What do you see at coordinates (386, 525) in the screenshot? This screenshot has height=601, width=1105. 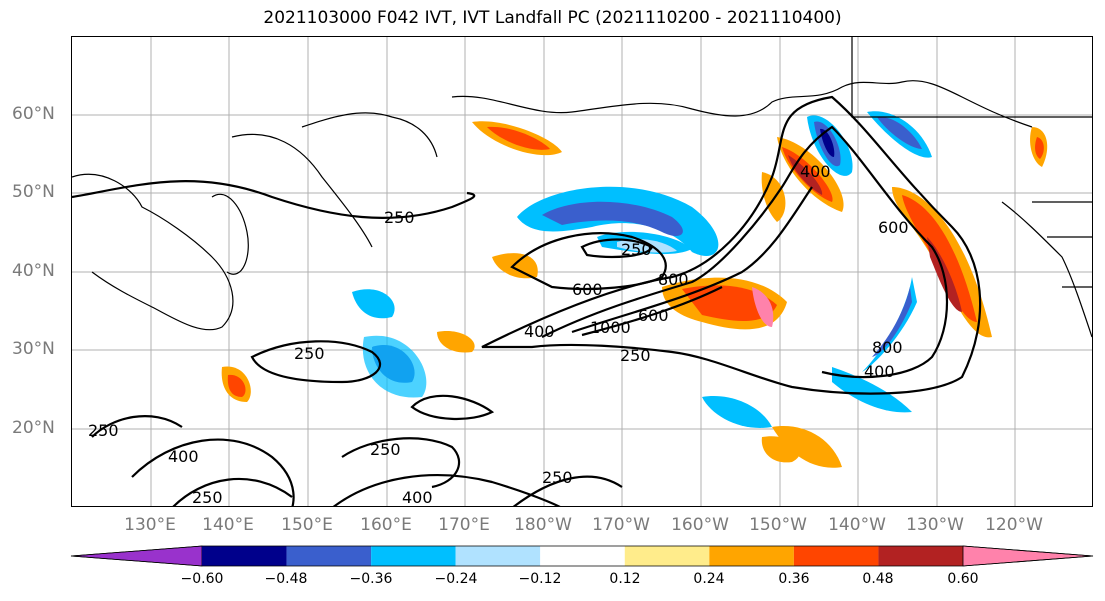 I see `lon-label: 160°E` at bounding box center [386, 525].